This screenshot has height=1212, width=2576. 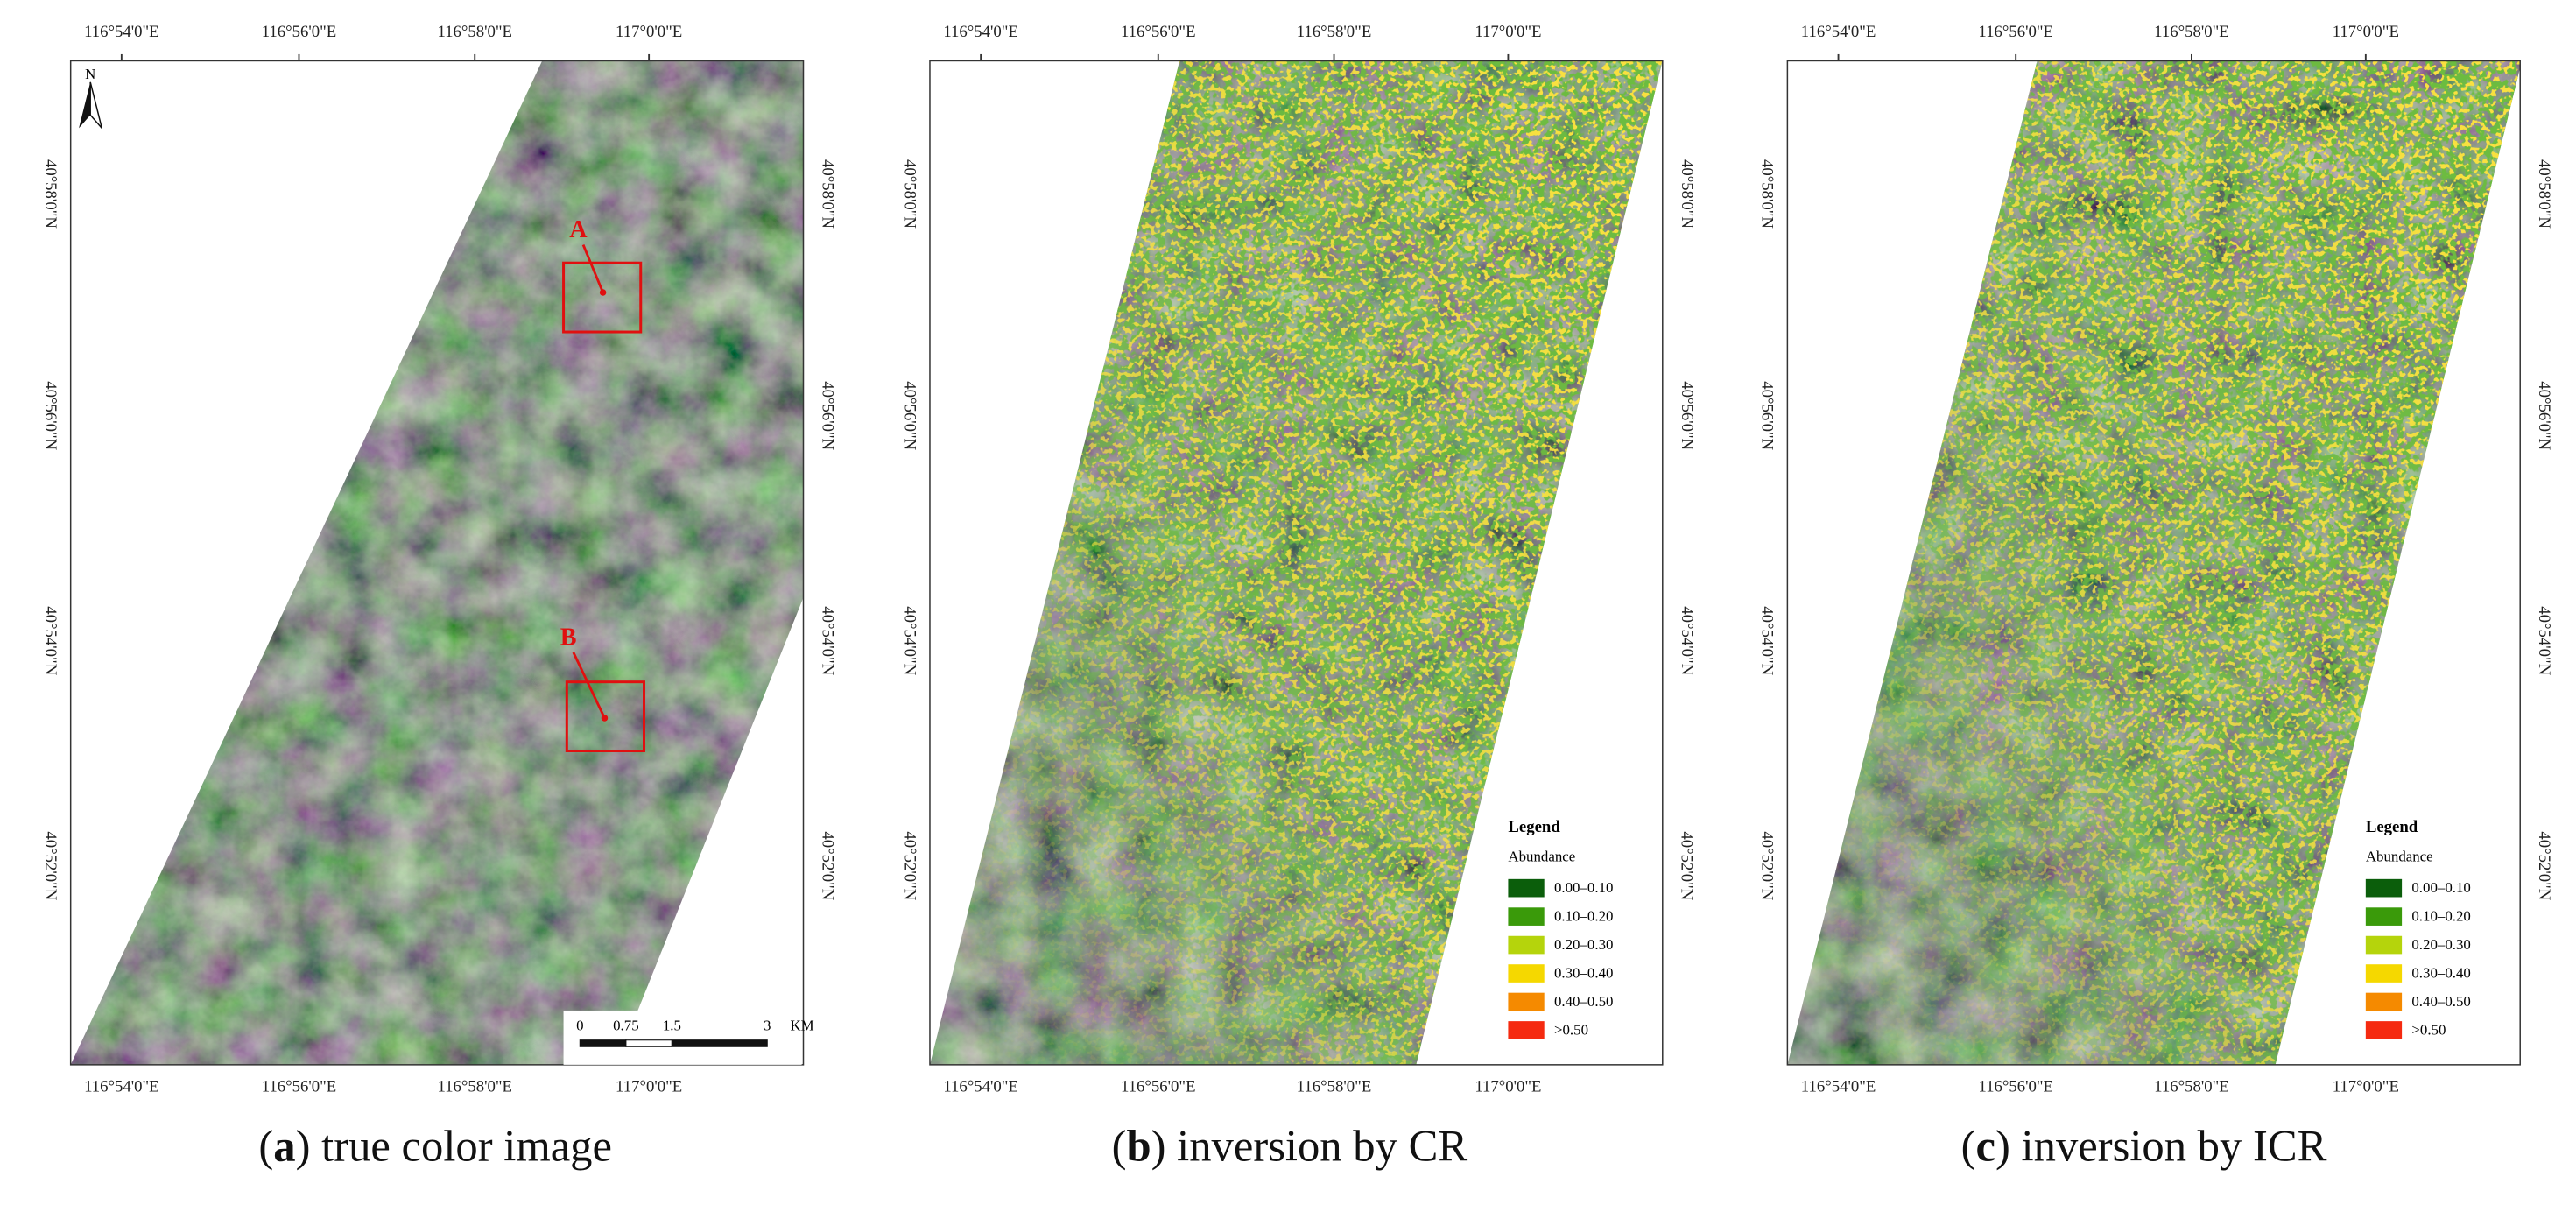 What do you see at coordinates (2161, 1145) in the screenshot?
I see `caption-text: ) inversion by ICR` at bounding box center [2161, 1145].